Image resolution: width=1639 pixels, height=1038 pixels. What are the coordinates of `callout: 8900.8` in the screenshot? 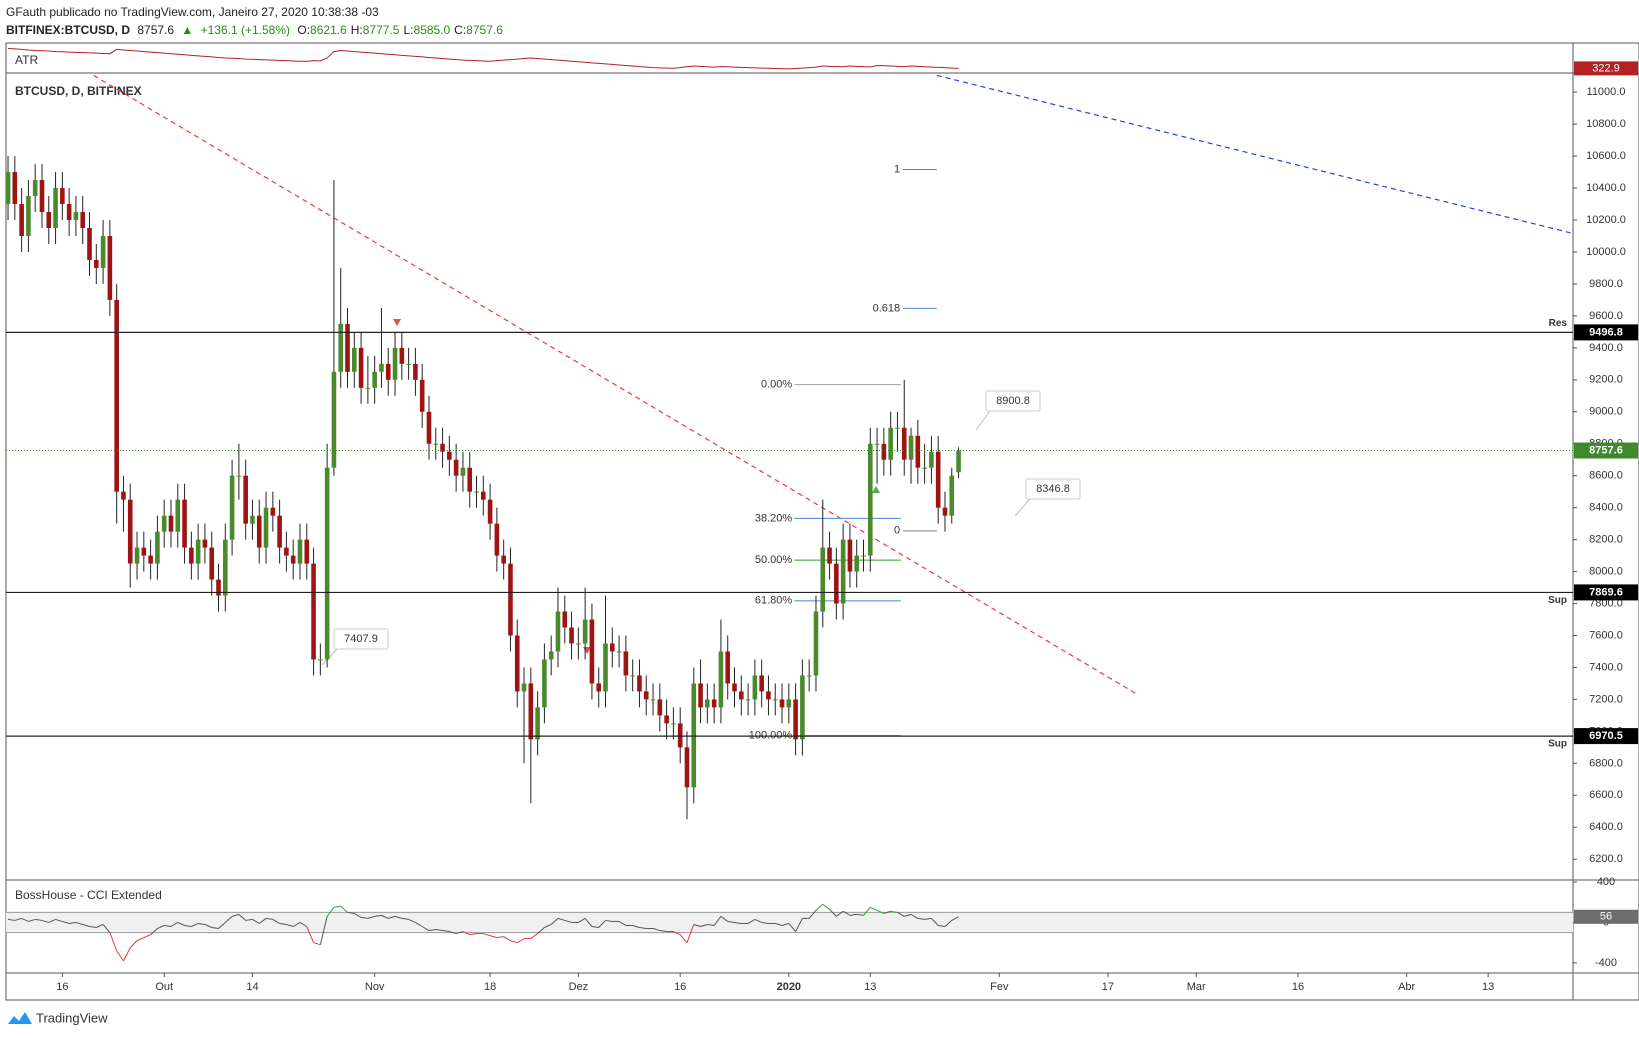 It's located at (1008, 410).